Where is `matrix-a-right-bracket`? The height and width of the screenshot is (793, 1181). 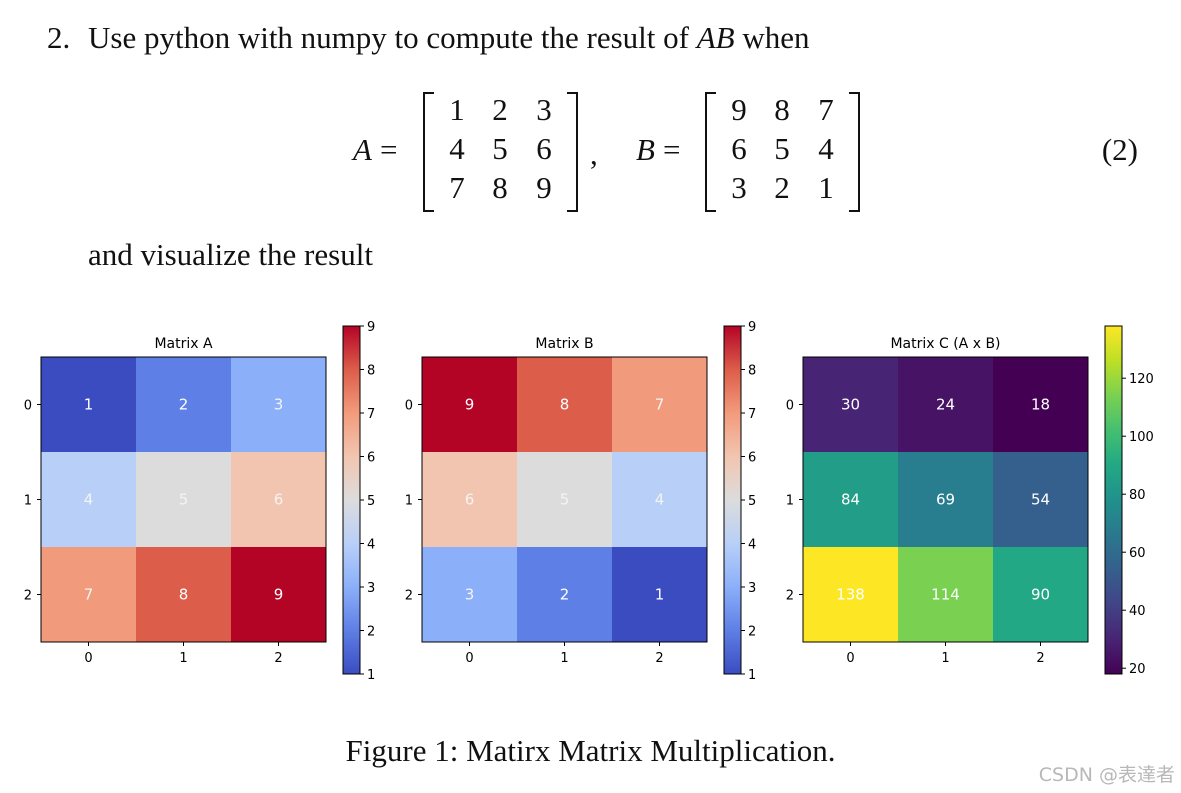
matrix-a-right-bracket is located at coordinates (572, 152).